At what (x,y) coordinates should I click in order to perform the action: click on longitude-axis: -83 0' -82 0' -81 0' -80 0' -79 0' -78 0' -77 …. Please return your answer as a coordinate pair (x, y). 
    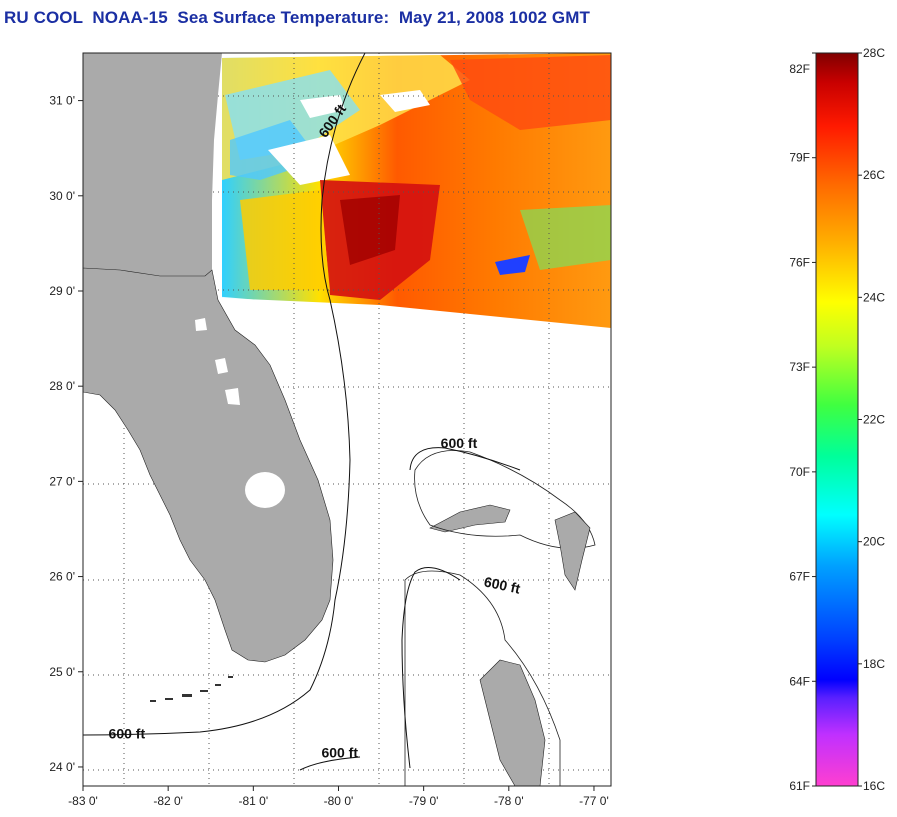
    Looking at the image, I should click on (338, 797).